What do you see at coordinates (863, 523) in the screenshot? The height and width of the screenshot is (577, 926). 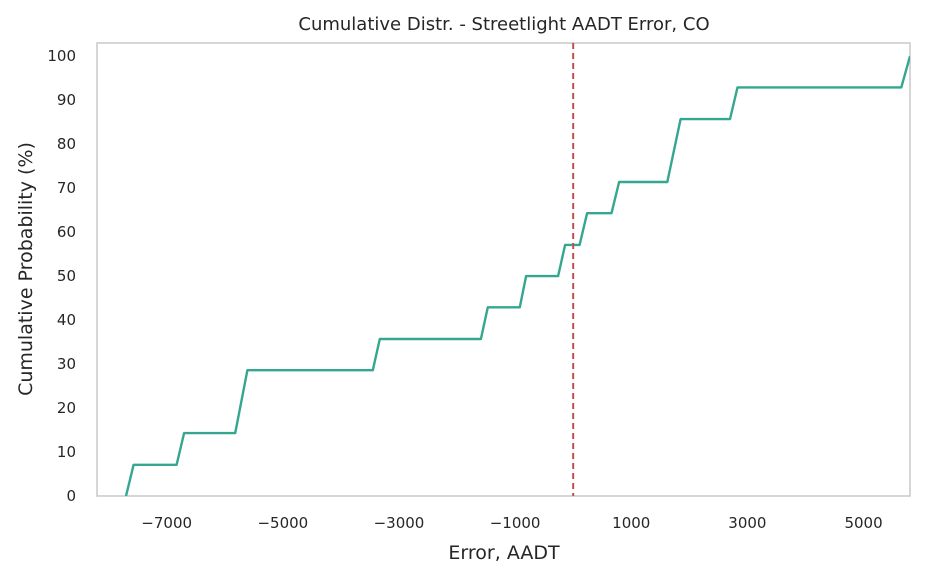 I see `x-tick-label: 5000` at bounding box center [863, 523].